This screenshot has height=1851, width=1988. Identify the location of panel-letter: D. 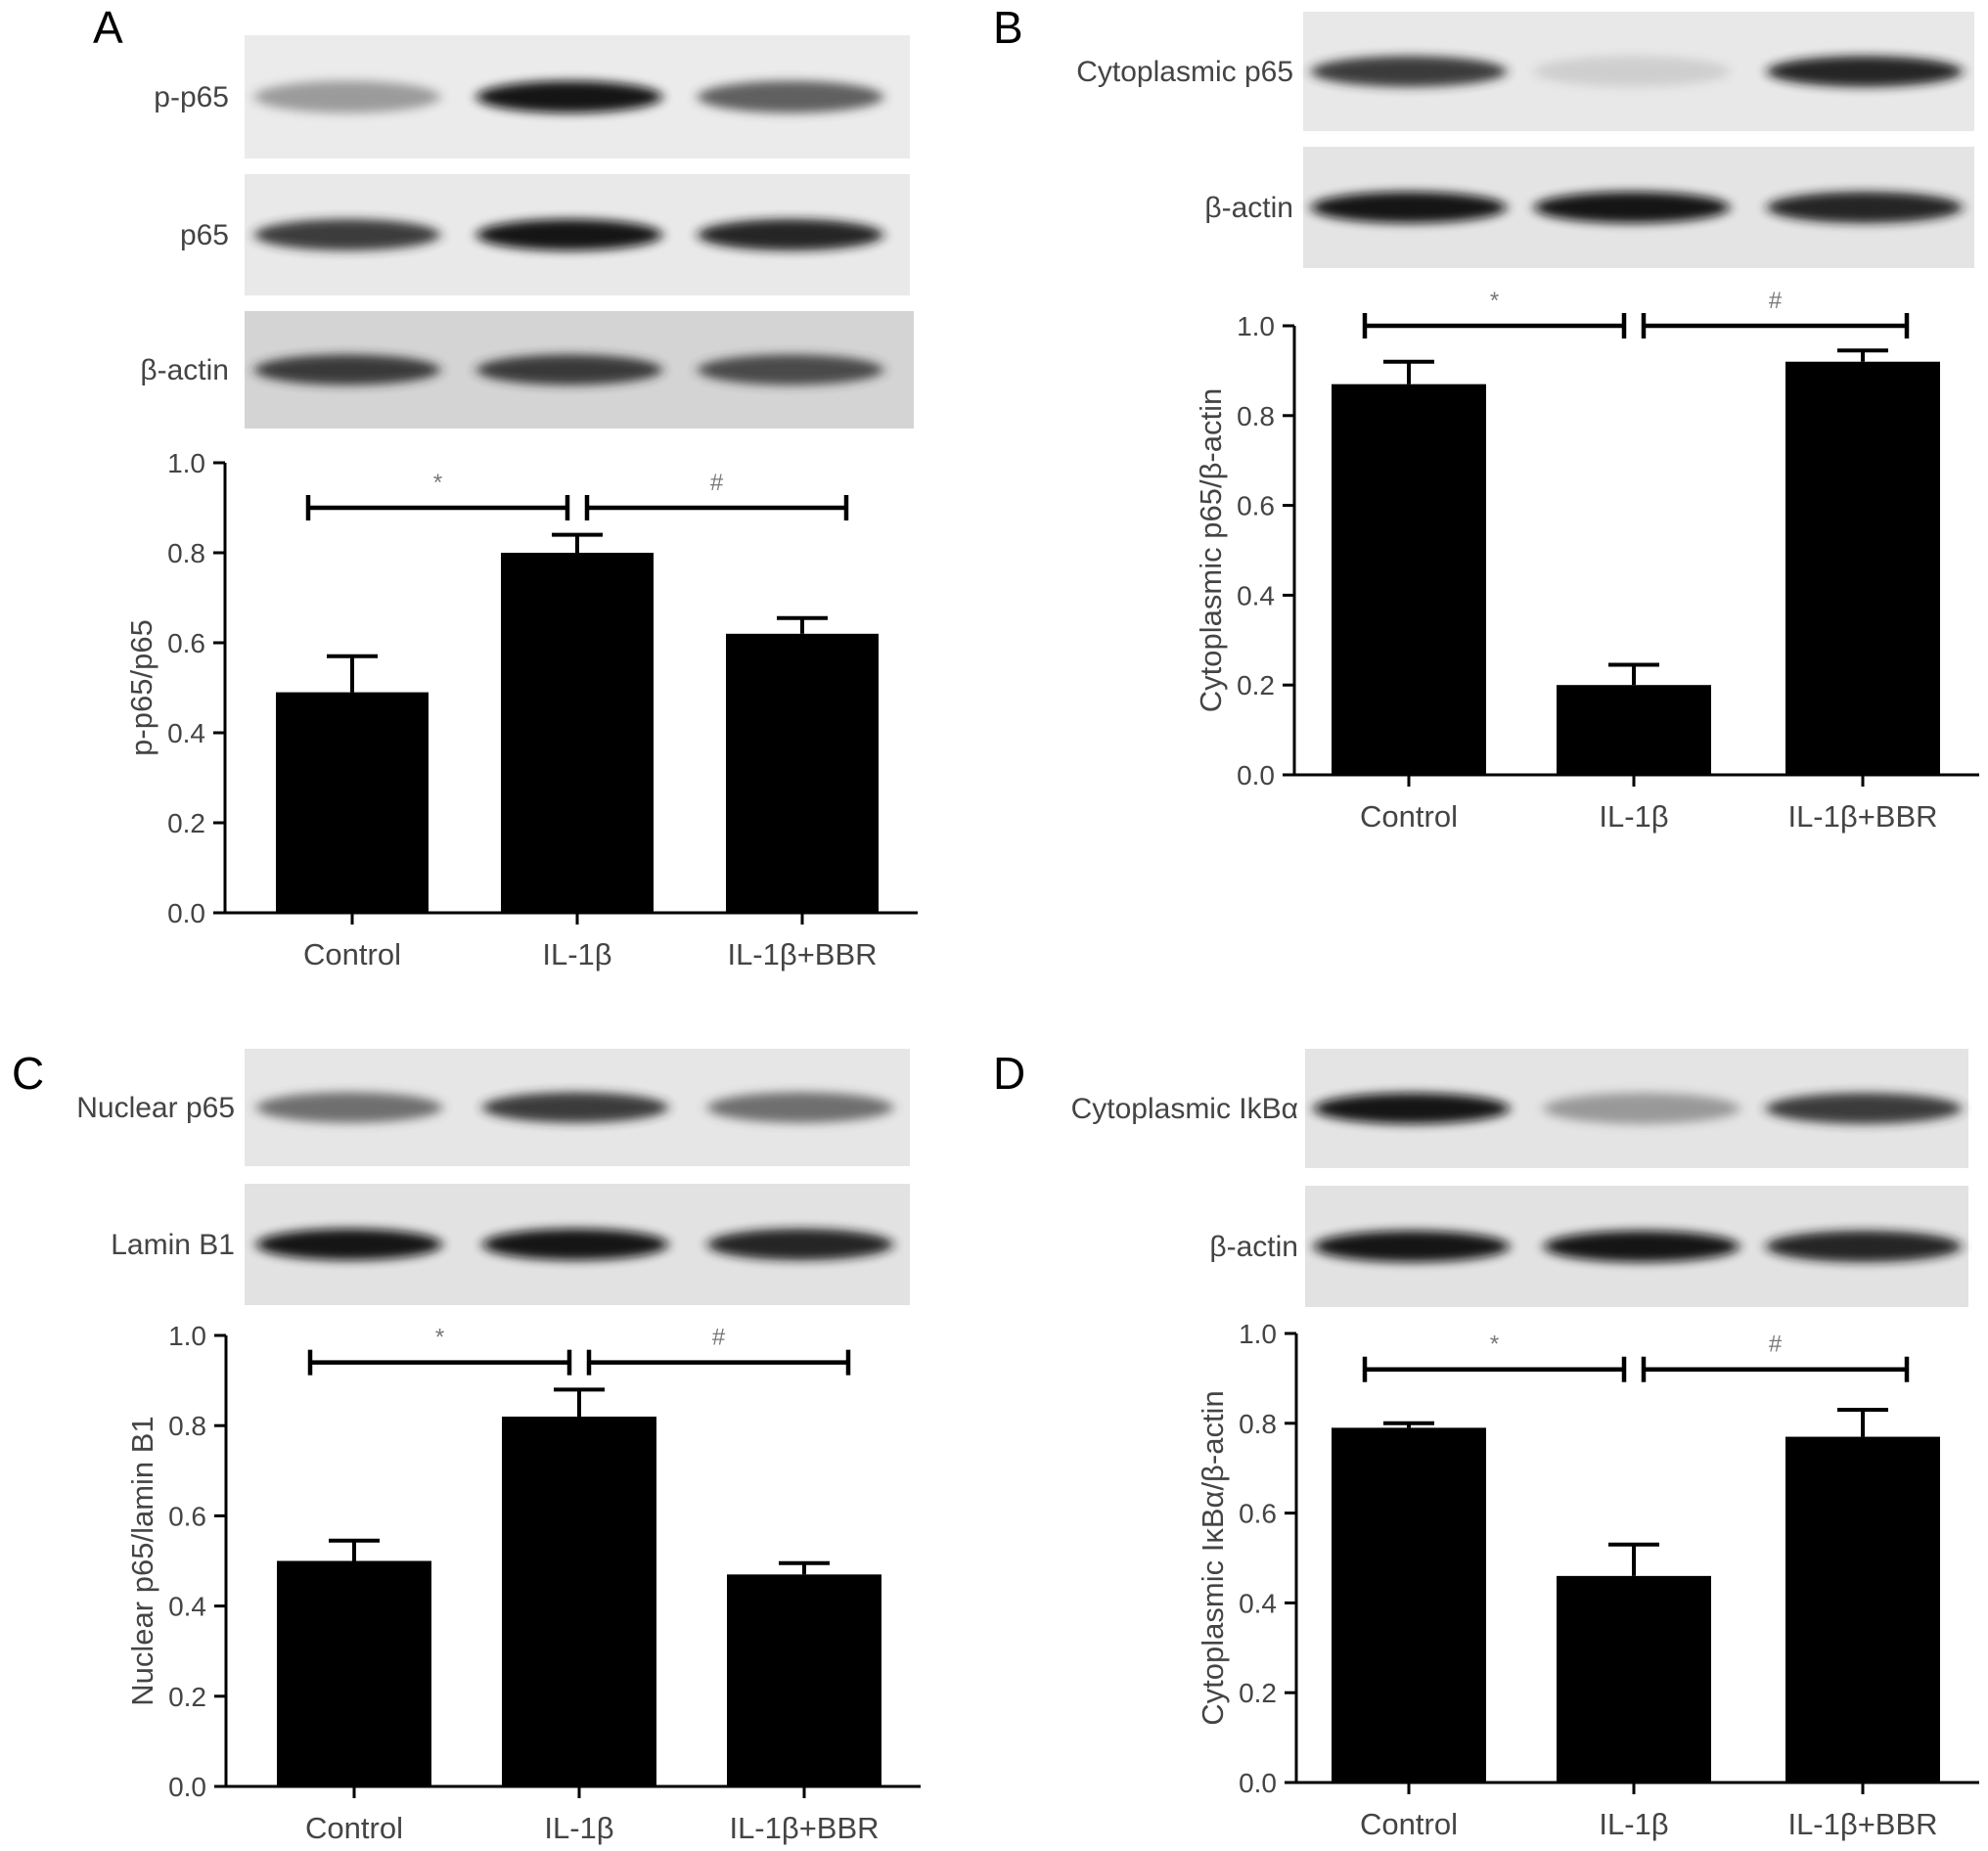
(1009, 1073).